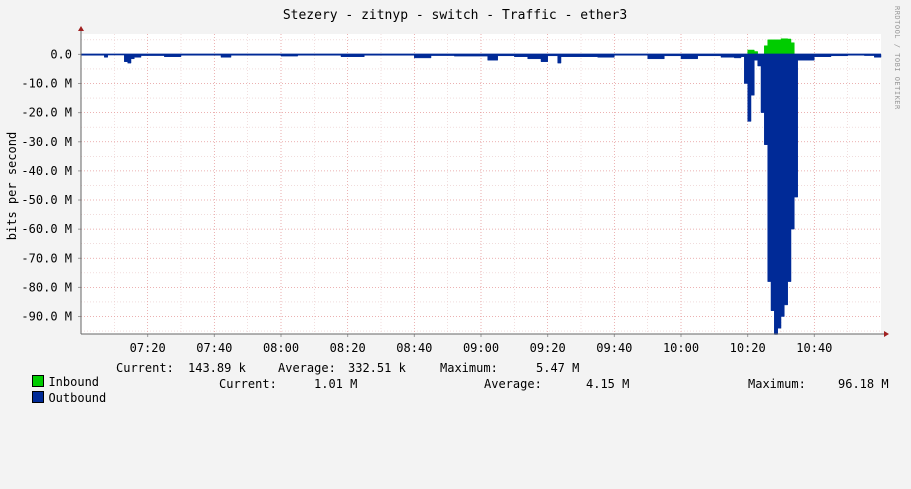  Describe the element at coordinates (377, 368) in the screenshot. I see `inbound-average: 332.51 k` at that location.